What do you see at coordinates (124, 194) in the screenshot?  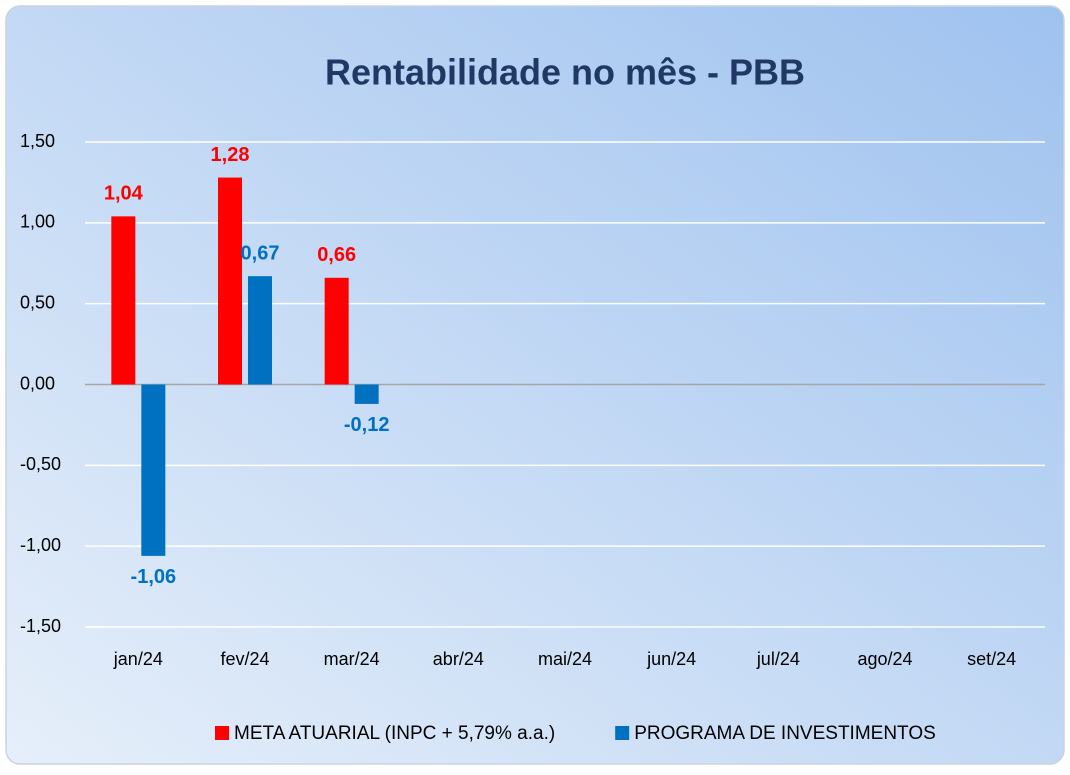 I see `data-label: 1,04` at bounding box center [124, 194].